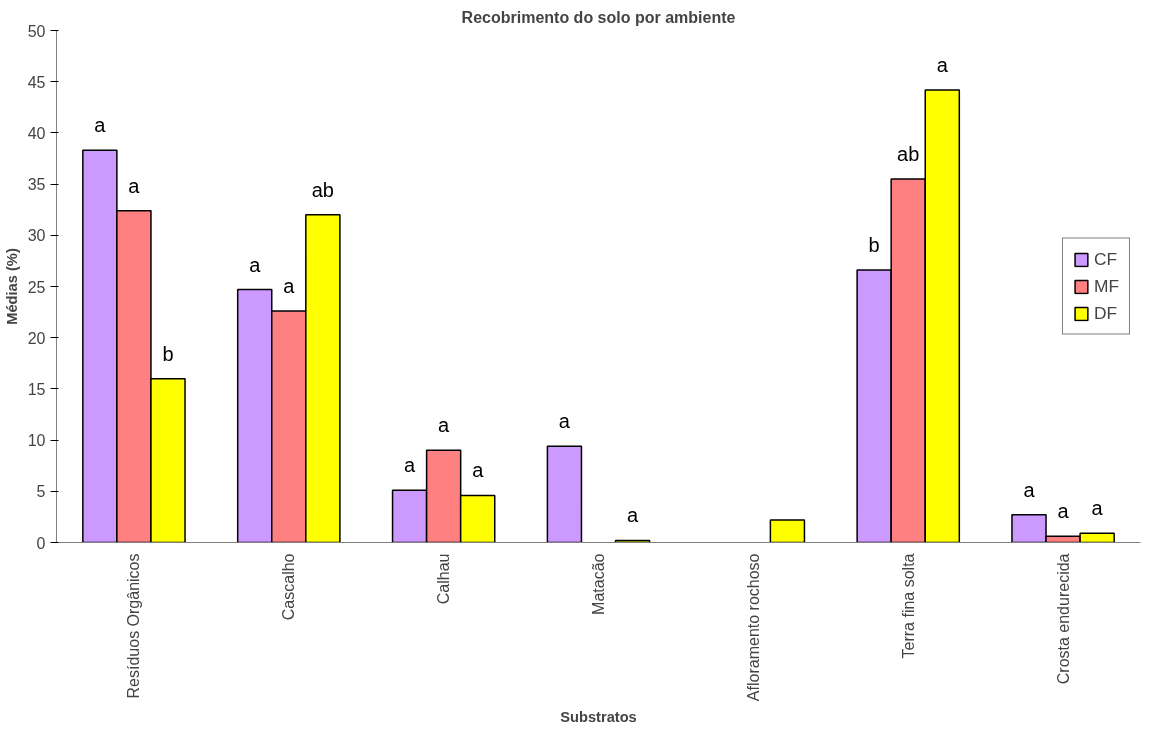 This screenshot has height=733, width=1156. What do you see at coordinates (36, 133) in the screenshot?
I see `y-tick-label: 40` at bounding box center [36, 133].